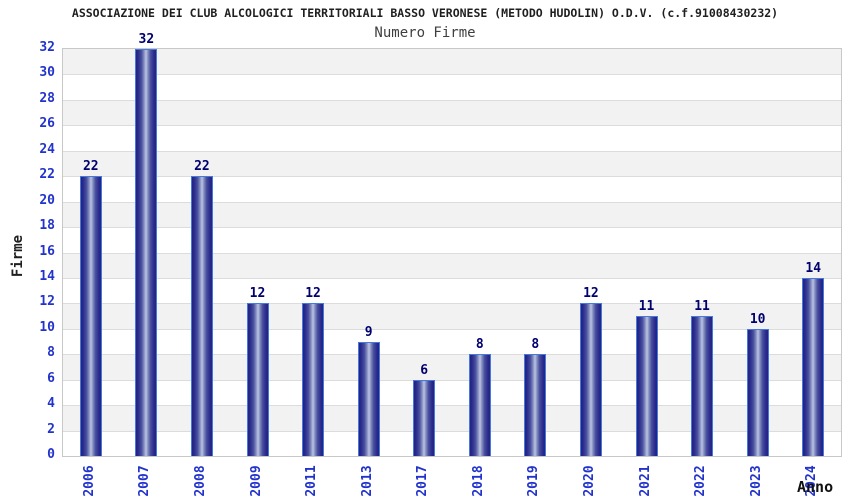 The image size is (850, 500). What do you see at coordinates (146, 39) in the screenshot?
I see `bar-value-label: 32` at bounding box center [146, 39].